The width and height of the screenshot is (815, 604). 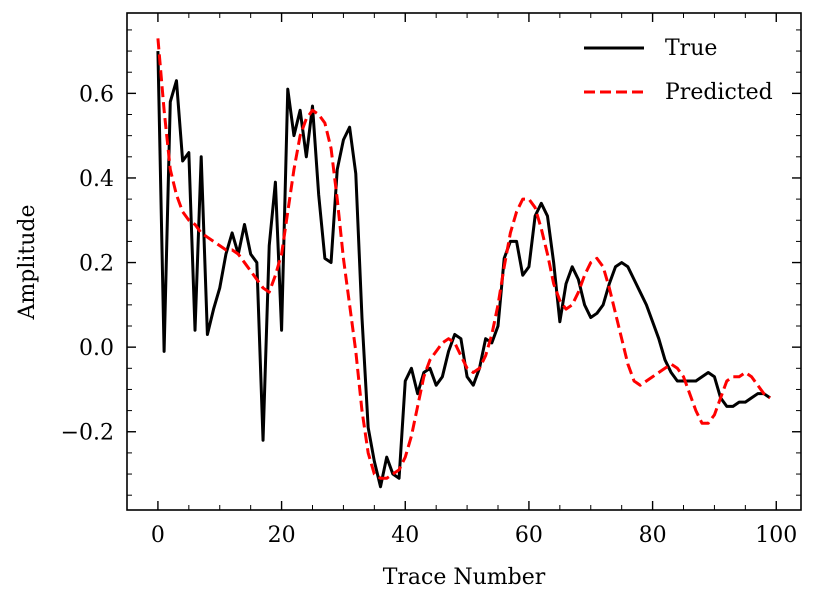 What do you see at coordinates (719, 92) in the screenshot?
I see `legend-label-predicted: Predicted` at bounding box center [719, 92].